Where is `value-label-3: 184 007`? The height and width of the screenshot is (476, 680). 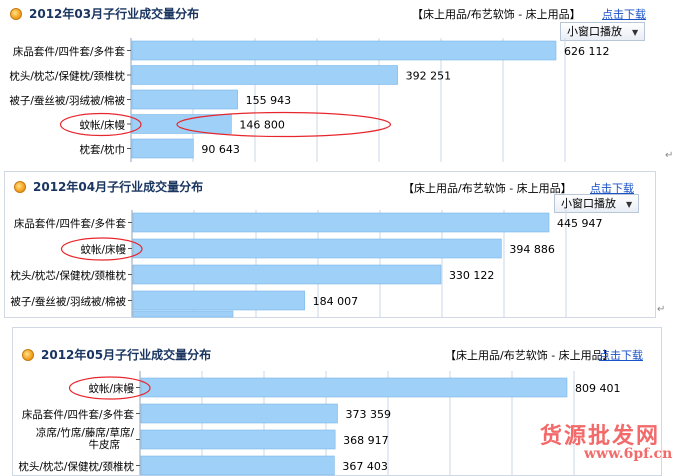
value-label-3: 184 007 is located at coordinates (336, 301).